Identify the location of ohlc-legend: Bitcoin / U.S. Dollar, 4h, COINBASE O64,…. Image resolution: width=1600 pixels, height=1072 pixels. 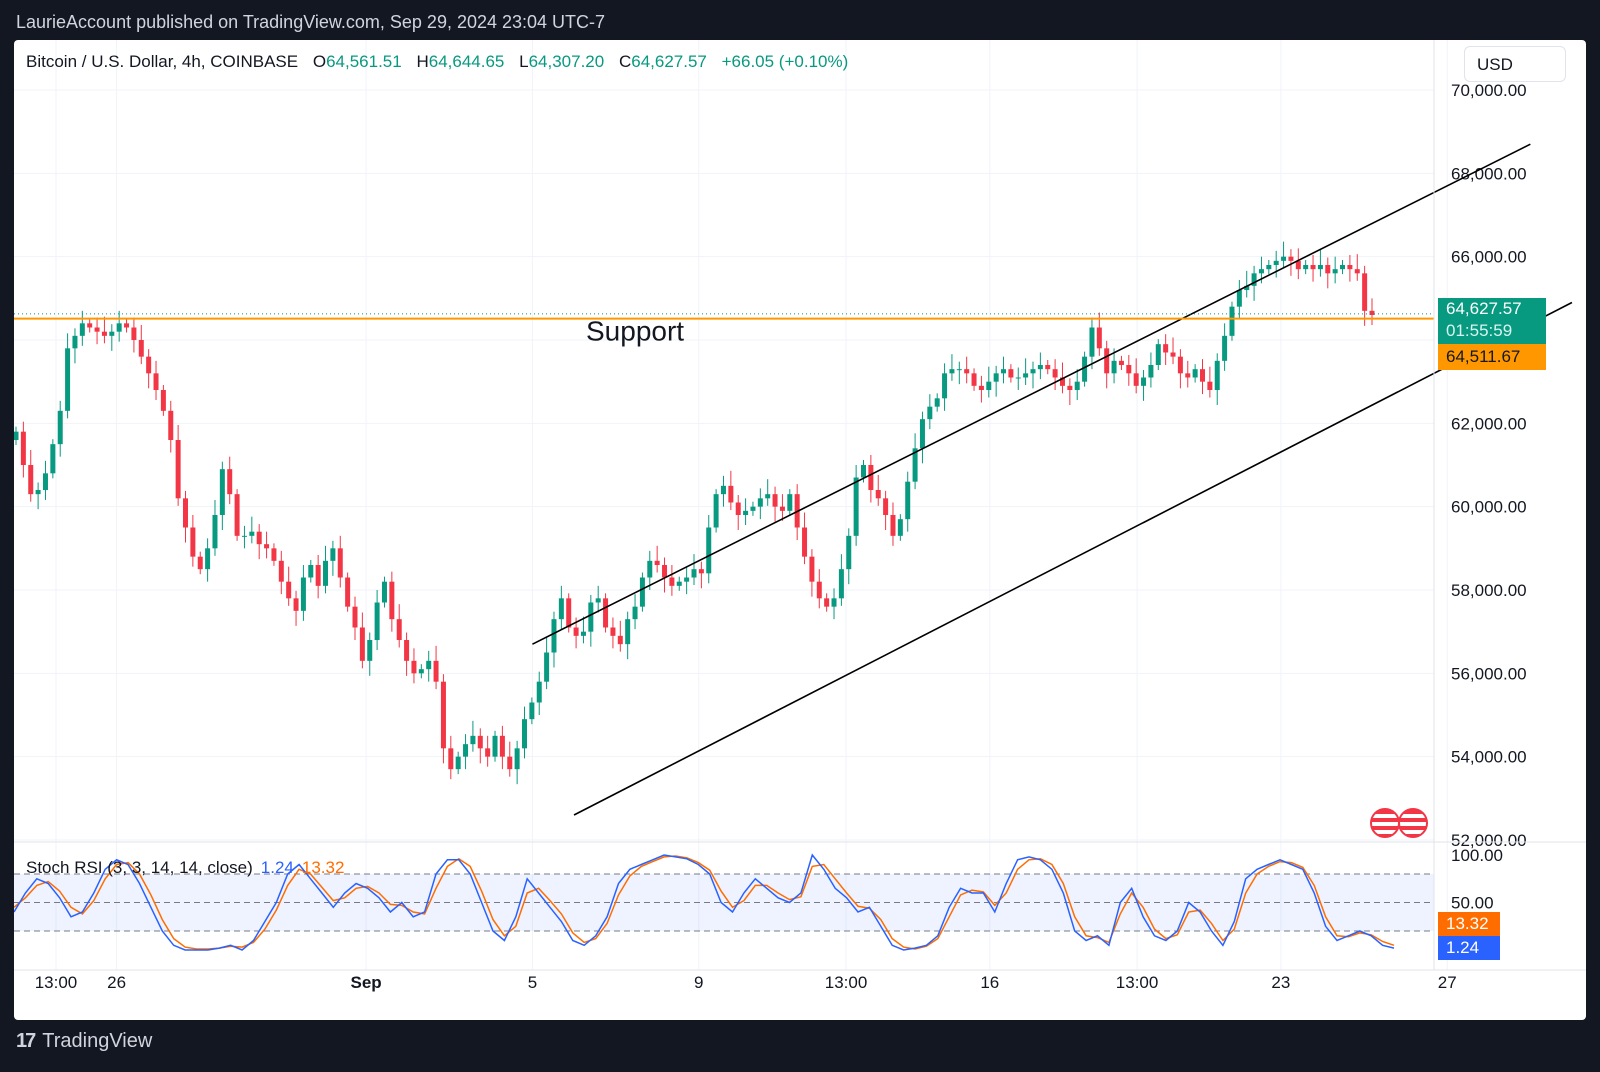
(437, 62).